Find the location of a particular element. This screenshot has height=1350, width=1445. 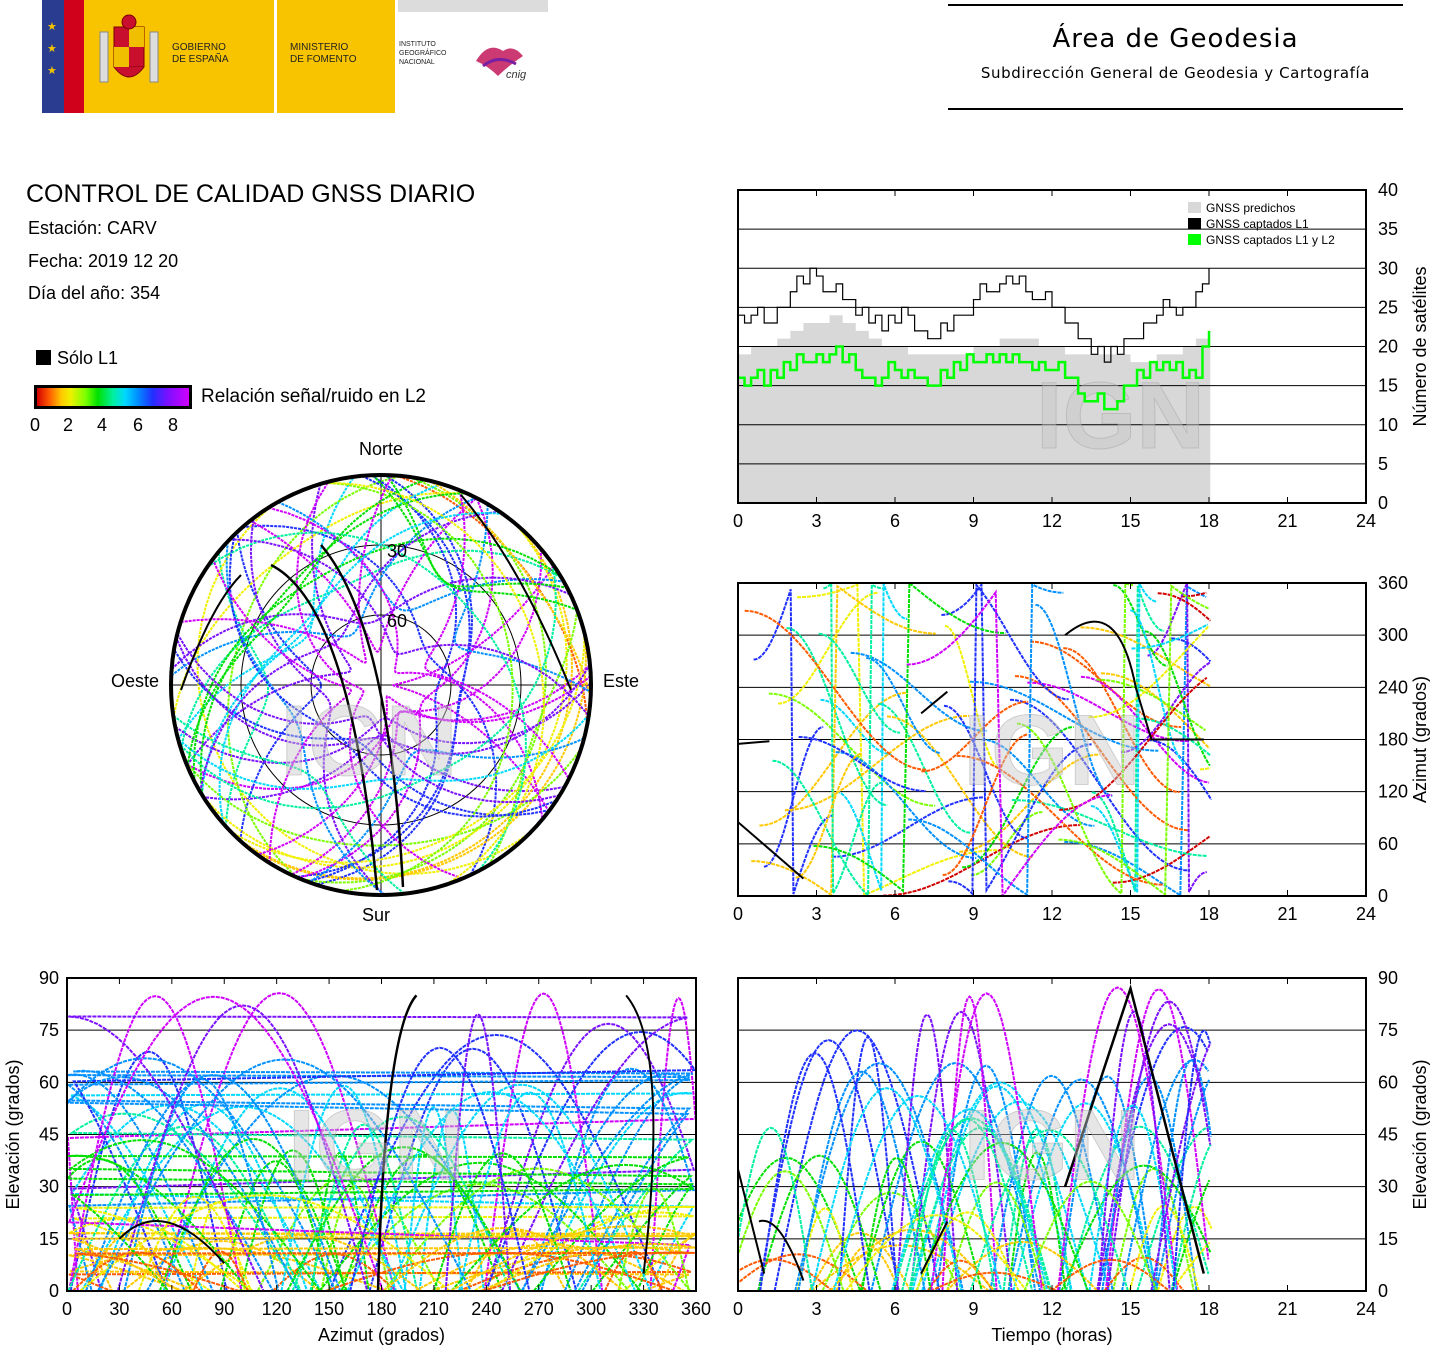

snr-tick: 4 is located at coordinates (102, 425).